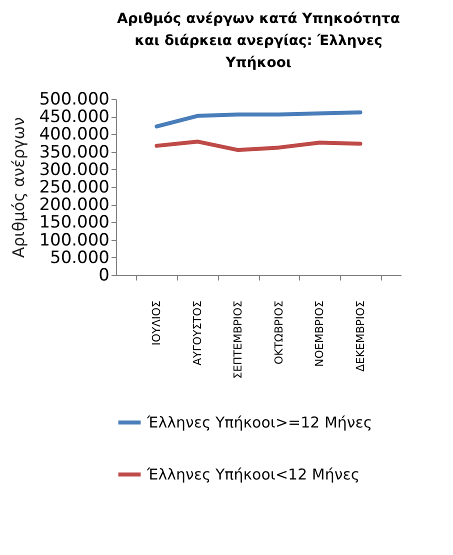 Image resolution: width=453 pixels, height=555 pixels. What do you see at coordinates (74, 152) in the screenshot?
I see `y-tick-label: 350.000` at bounding box center [74, 152].